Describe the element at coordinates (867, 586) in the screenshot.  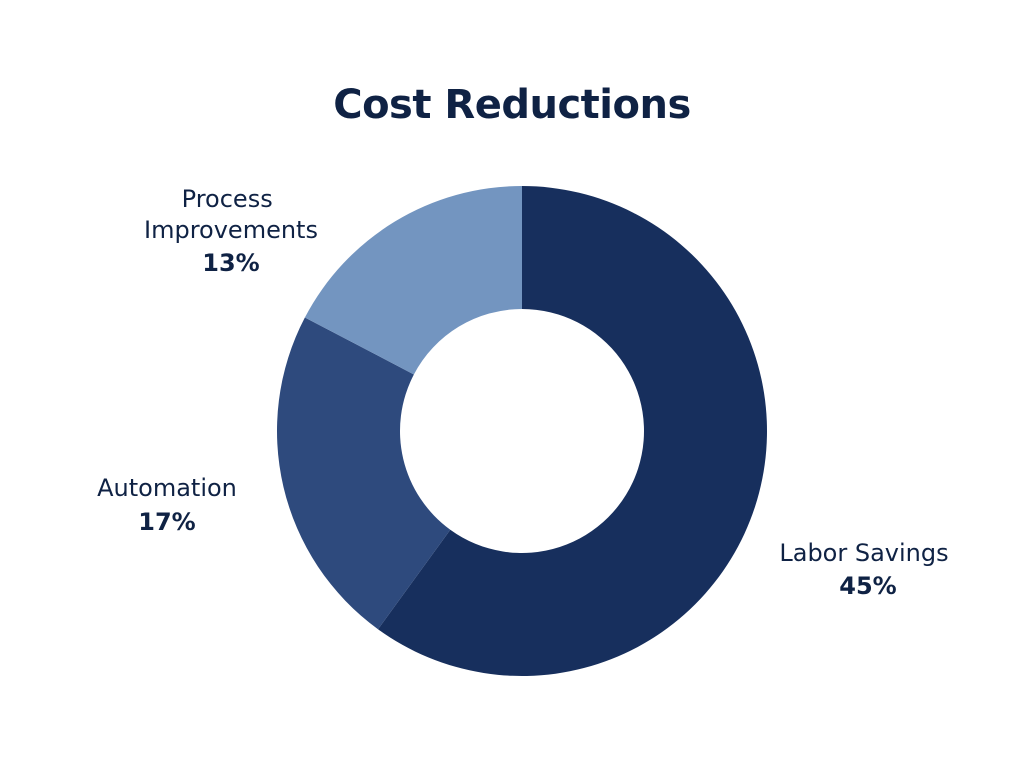
I see `slice-value-labor-savings: 45%` at that location.